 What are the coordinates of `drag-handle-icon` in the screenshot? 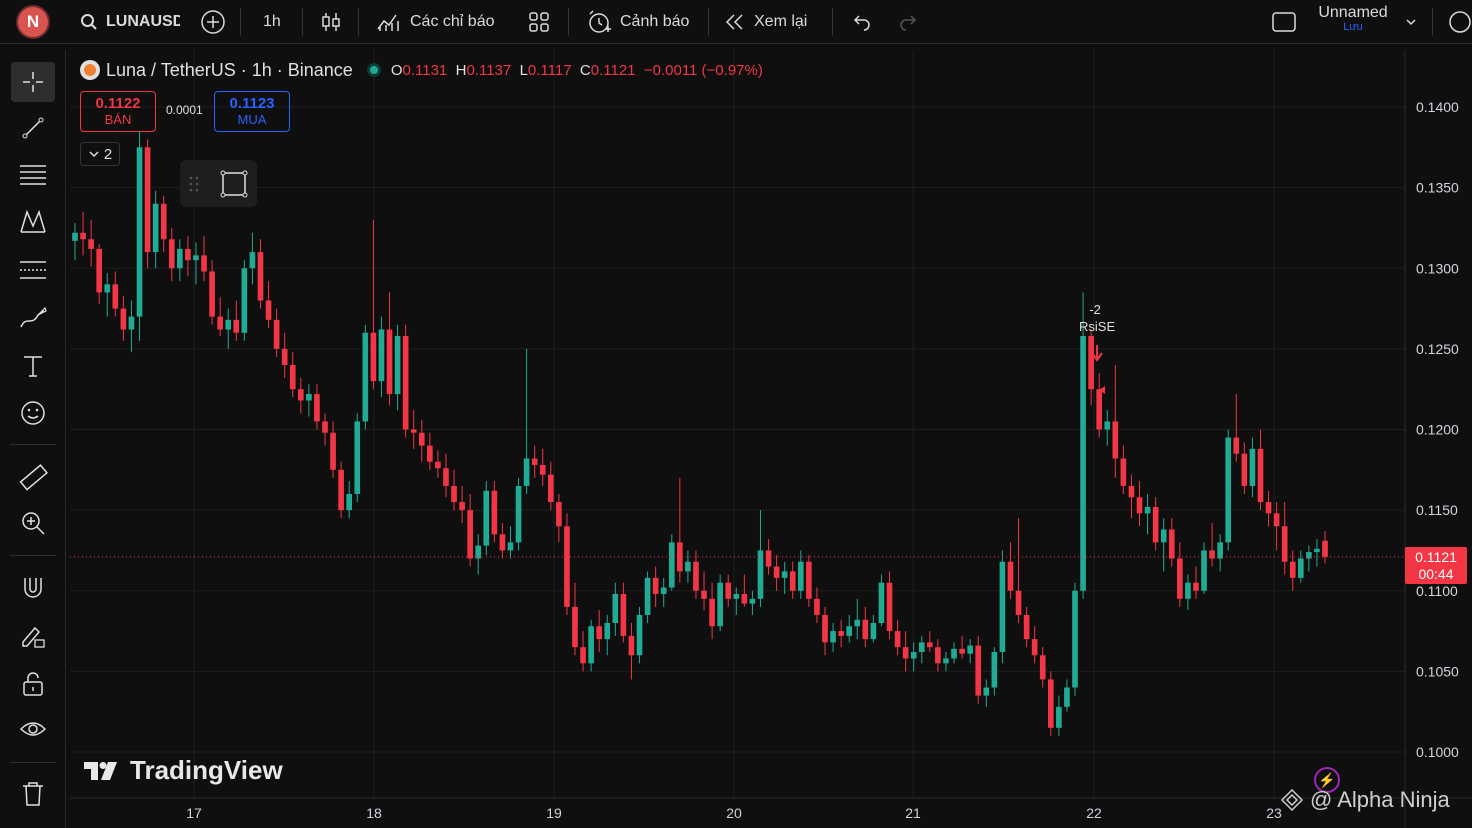 It's located at (194, 184).